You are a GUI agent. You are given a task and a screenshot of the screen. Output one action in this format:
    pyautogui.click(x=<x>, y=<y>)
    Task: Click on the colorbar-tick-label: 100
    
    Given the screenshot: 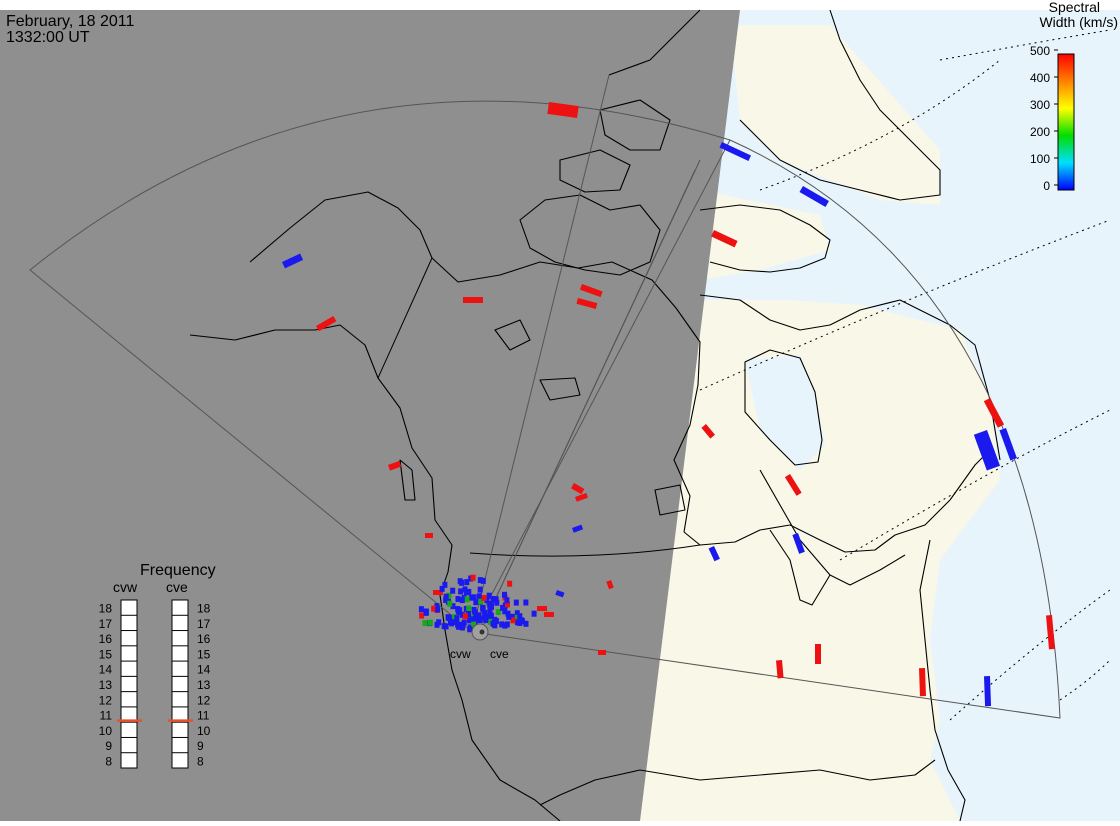 What is the action you would take?
    pyautogui.click(x=1040, y=159)
    